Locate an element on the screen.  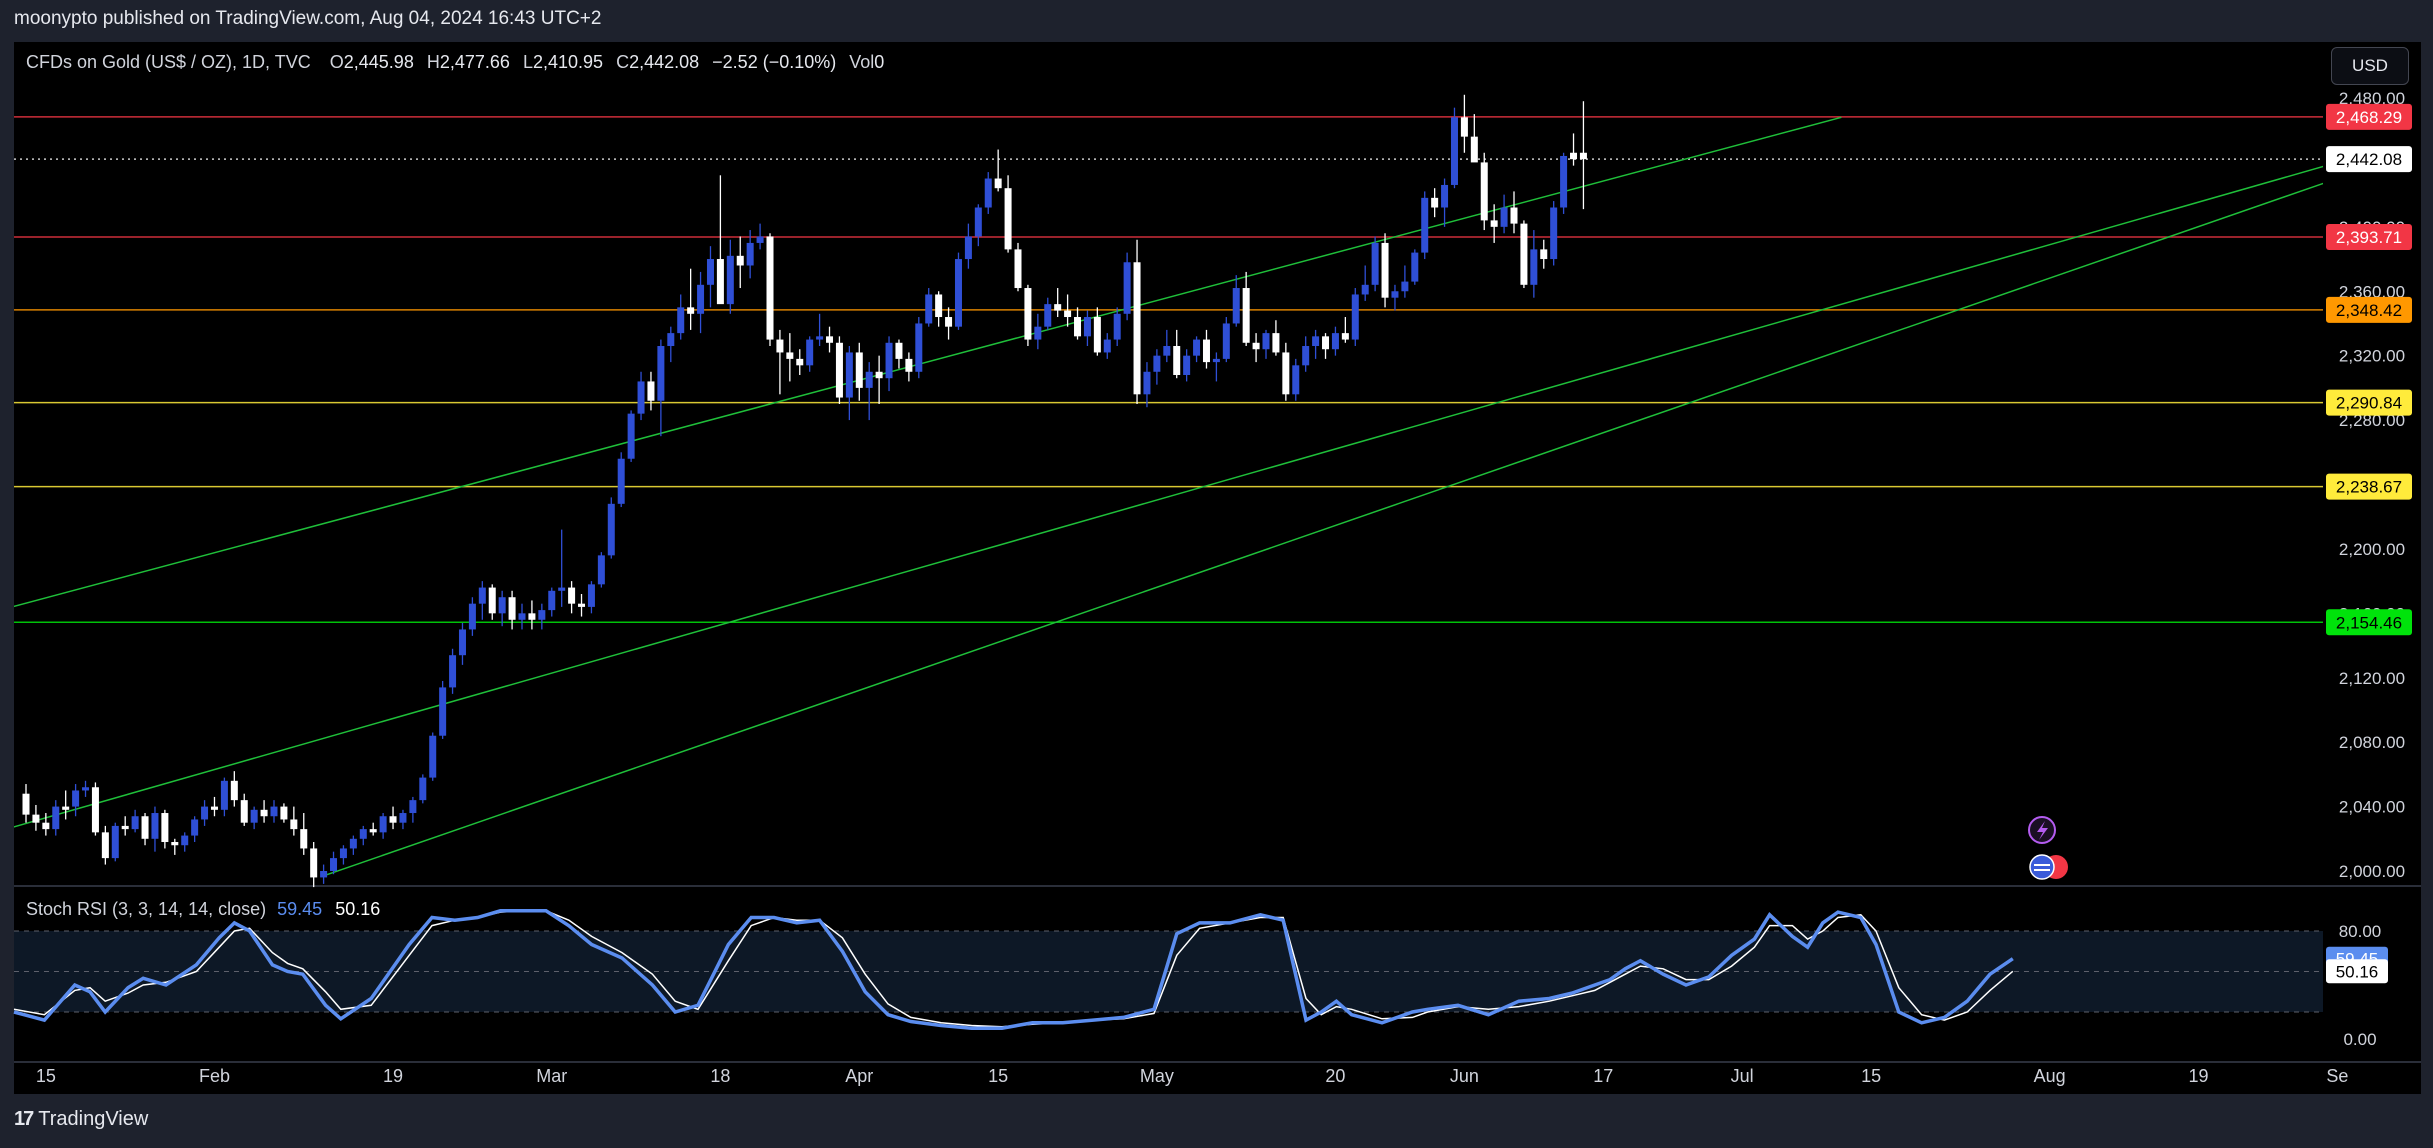
stoch-k-line is located at coordinates (1013, 969).